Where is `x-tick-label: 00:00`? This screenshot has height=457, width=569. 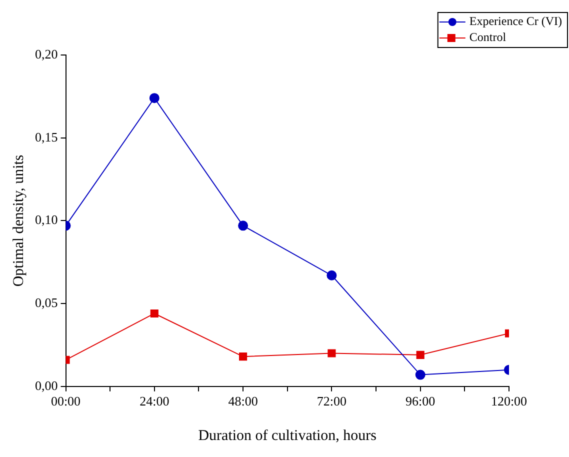 x-tick-label: 00:00 is located at coordinates (65, 401).